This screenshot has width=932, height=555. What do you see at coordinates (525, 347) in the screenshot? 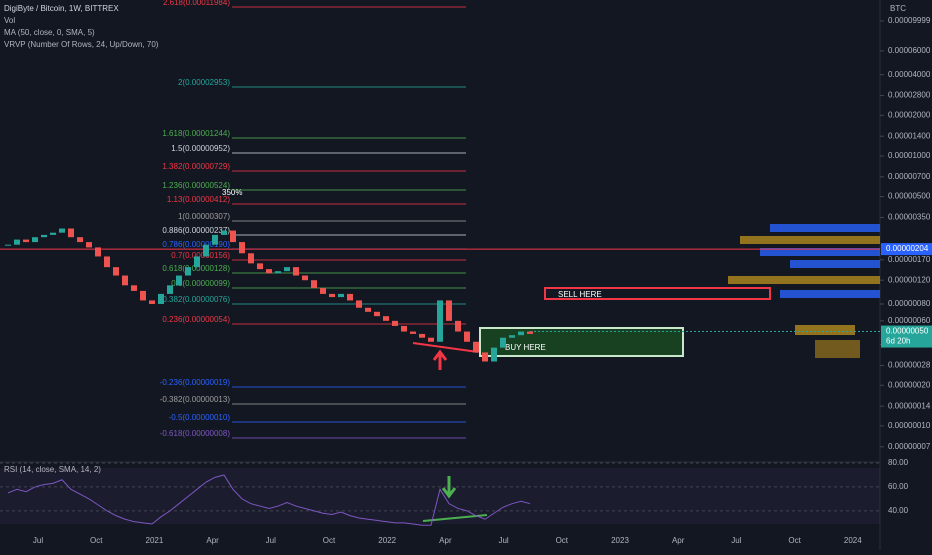
I see `buy-label: BUY HERE` at bounding box center [525, 347].